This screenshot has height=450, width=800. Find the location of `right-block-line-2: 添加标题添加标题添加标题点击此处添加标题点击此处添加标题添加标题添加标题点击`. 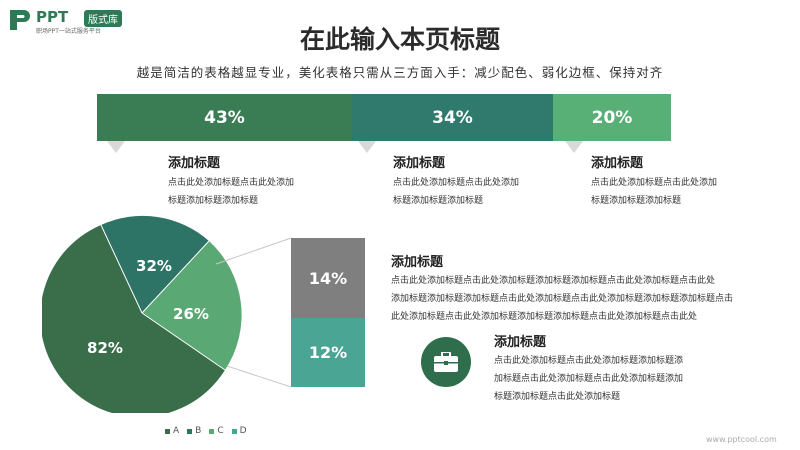

right-block-line-2: 添加标题添加标题添加标题点击此处添加标题点击此处添加标题添加标题添加标题点击 is located at coordinates (562, 299).